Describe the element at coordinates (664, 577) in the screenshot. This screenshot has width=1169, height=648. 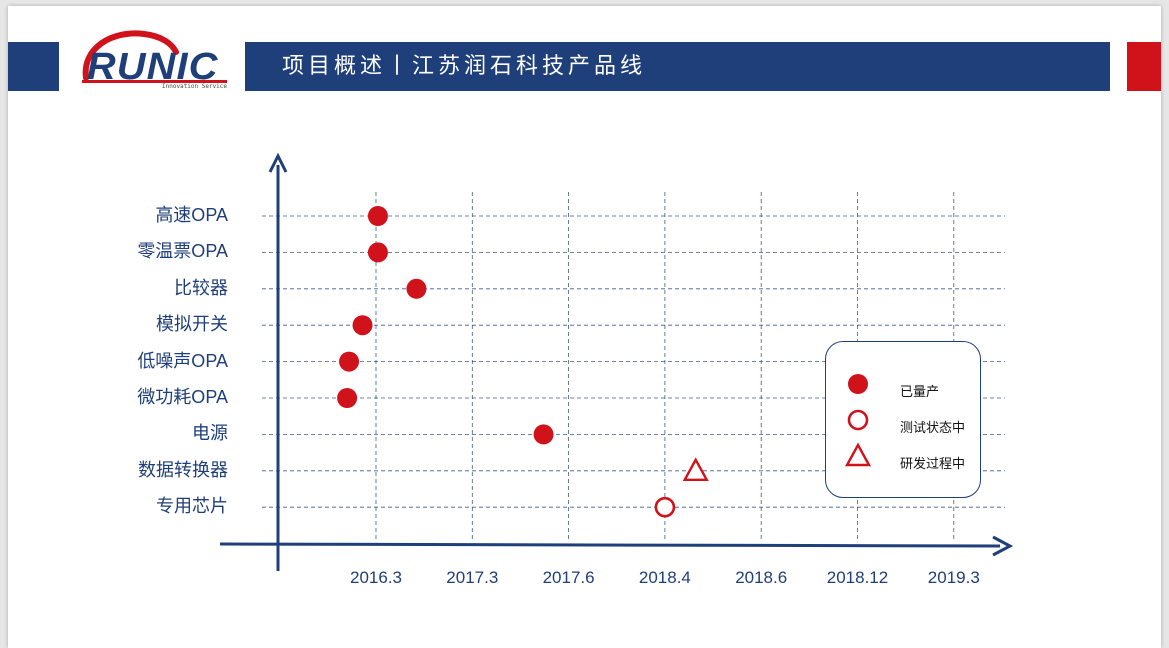
I see `x-tick-label: 2018.4` at that location.